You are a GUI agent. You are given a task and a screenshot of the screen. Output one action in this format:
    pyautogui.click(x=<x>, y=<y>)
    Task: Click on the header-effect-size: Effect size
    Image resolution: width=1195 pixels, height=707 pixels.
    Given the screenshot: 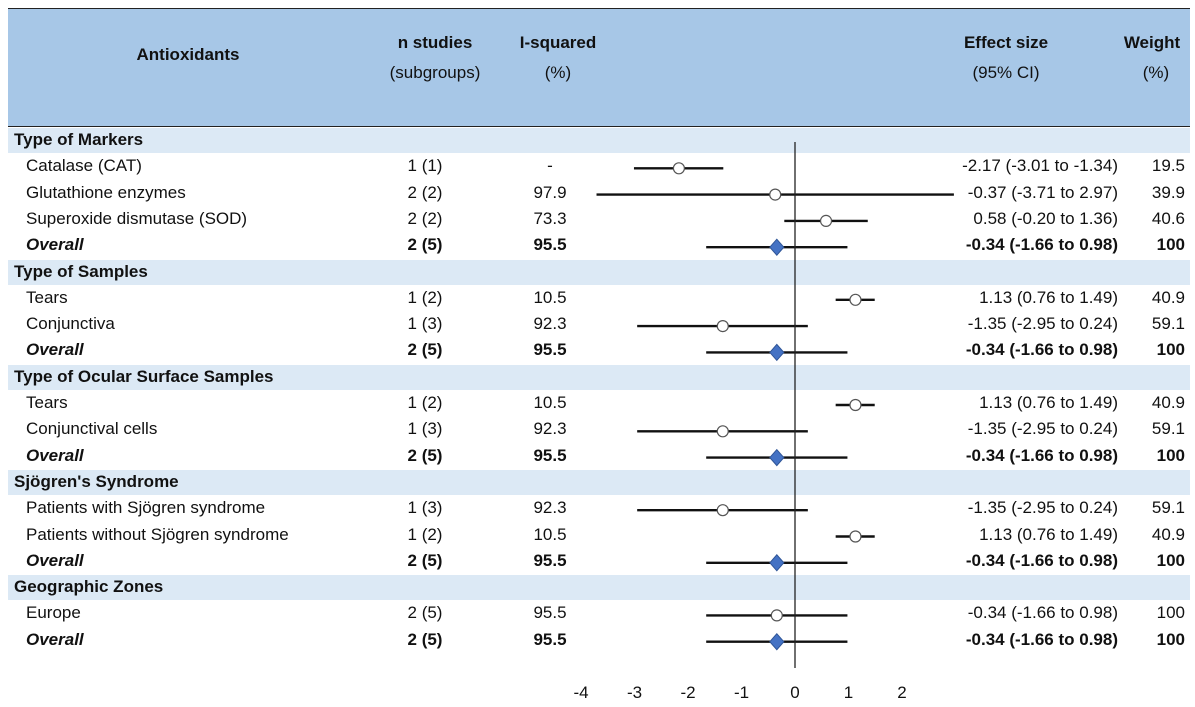 What is the action you would take?
    pyautogui.click(x=1006, y=42)
    